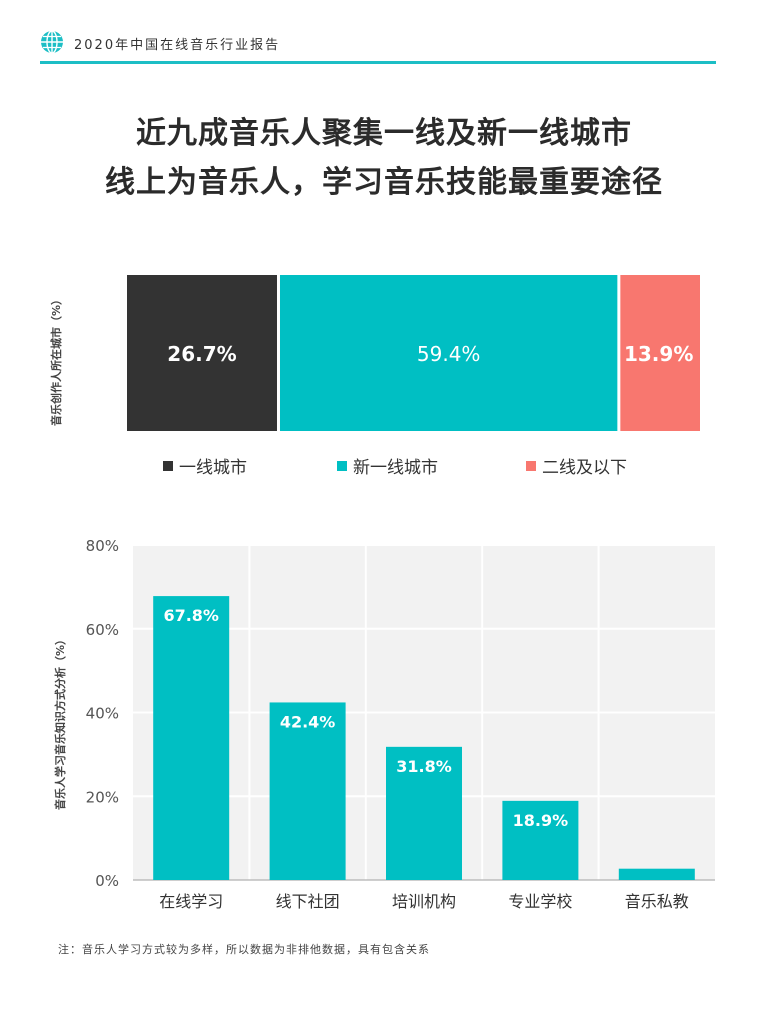 This screenshot has height=1024, width=768. I want to click on report-header: 2020年中国在线音乐行业报告, so click(378, 46).